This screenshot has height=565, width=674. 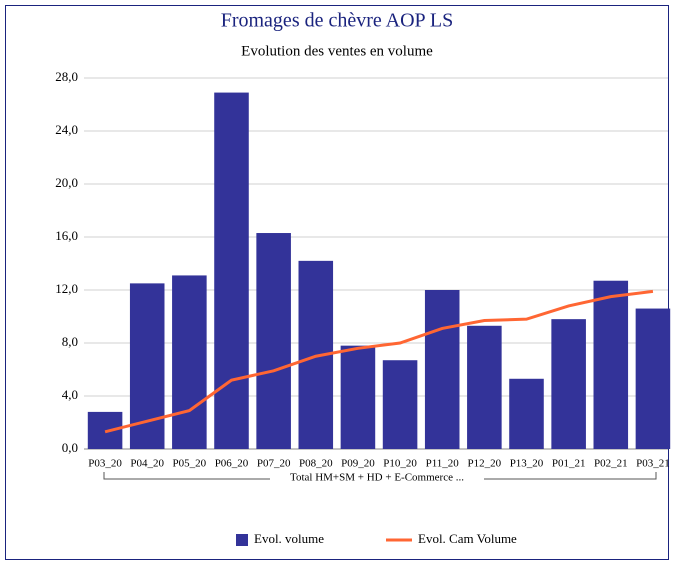 I want to click on x-tick-label: P02_21, so click(x=611, y=464).